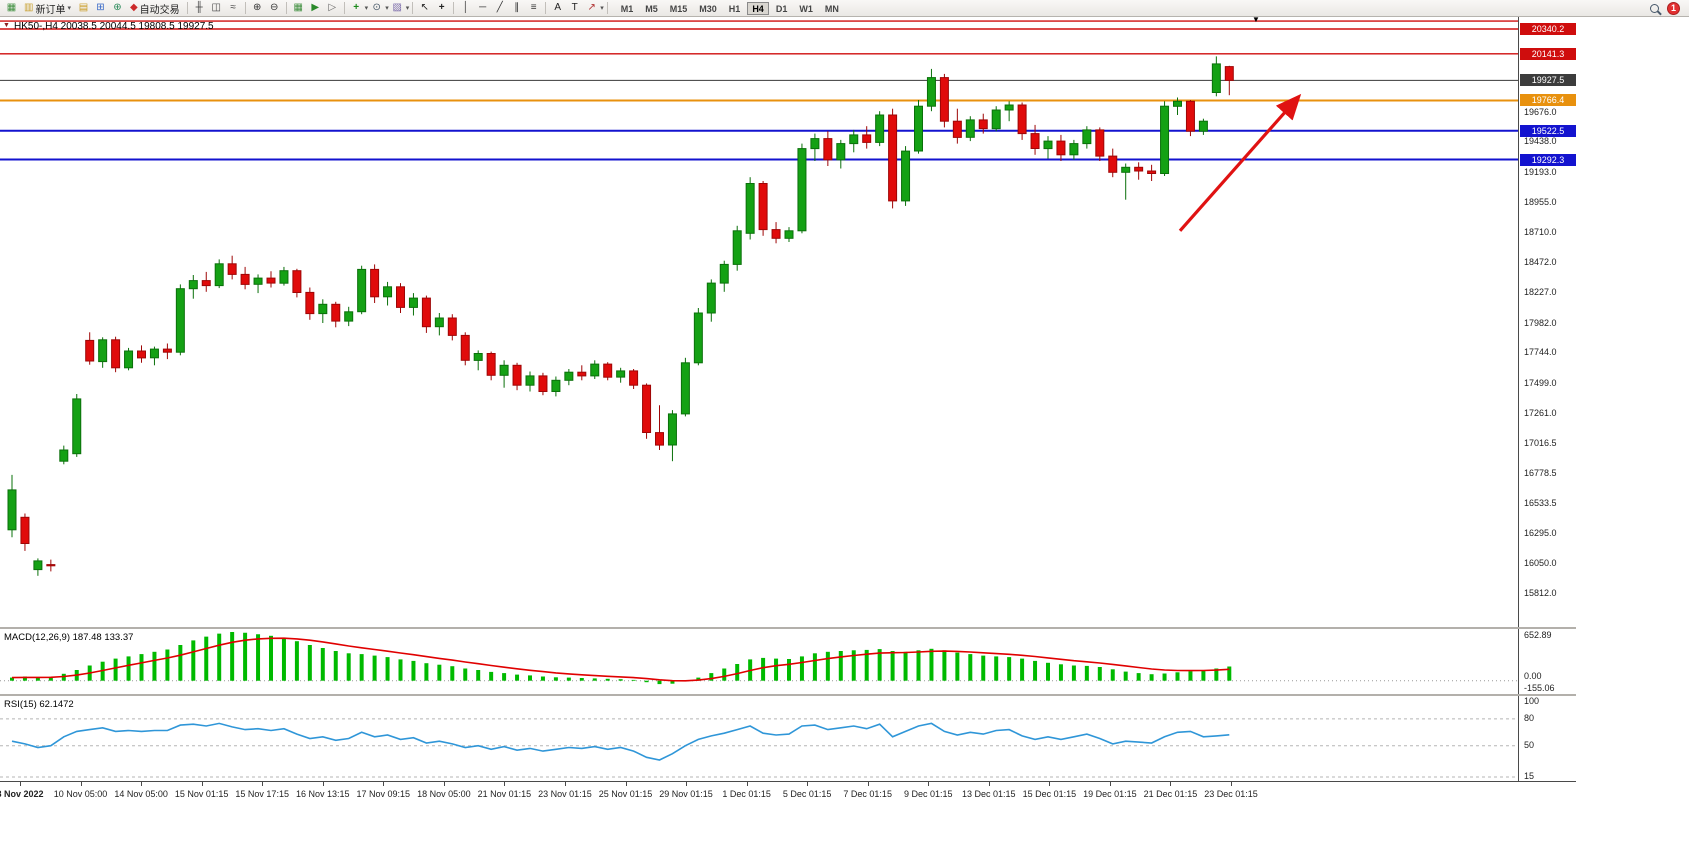 The width and height of the screenshot is (1689, 857). Describe the element at coordinates (383, 794) in the screenshot. I see `time-label: 17 Nov 09:15` at that location.